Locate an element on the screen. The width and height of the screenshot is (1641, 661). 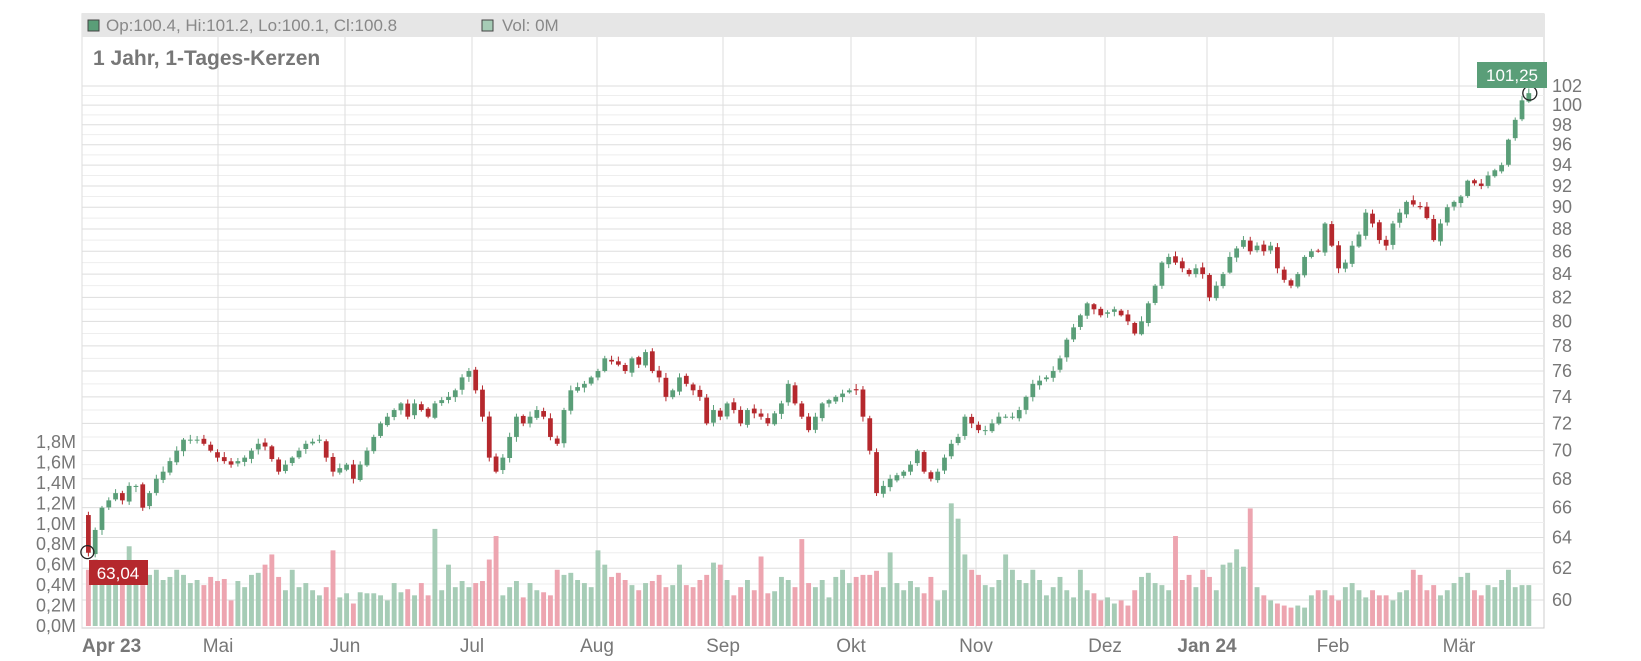
price-tick-label: 98 is located at coordinates (1562, 125).